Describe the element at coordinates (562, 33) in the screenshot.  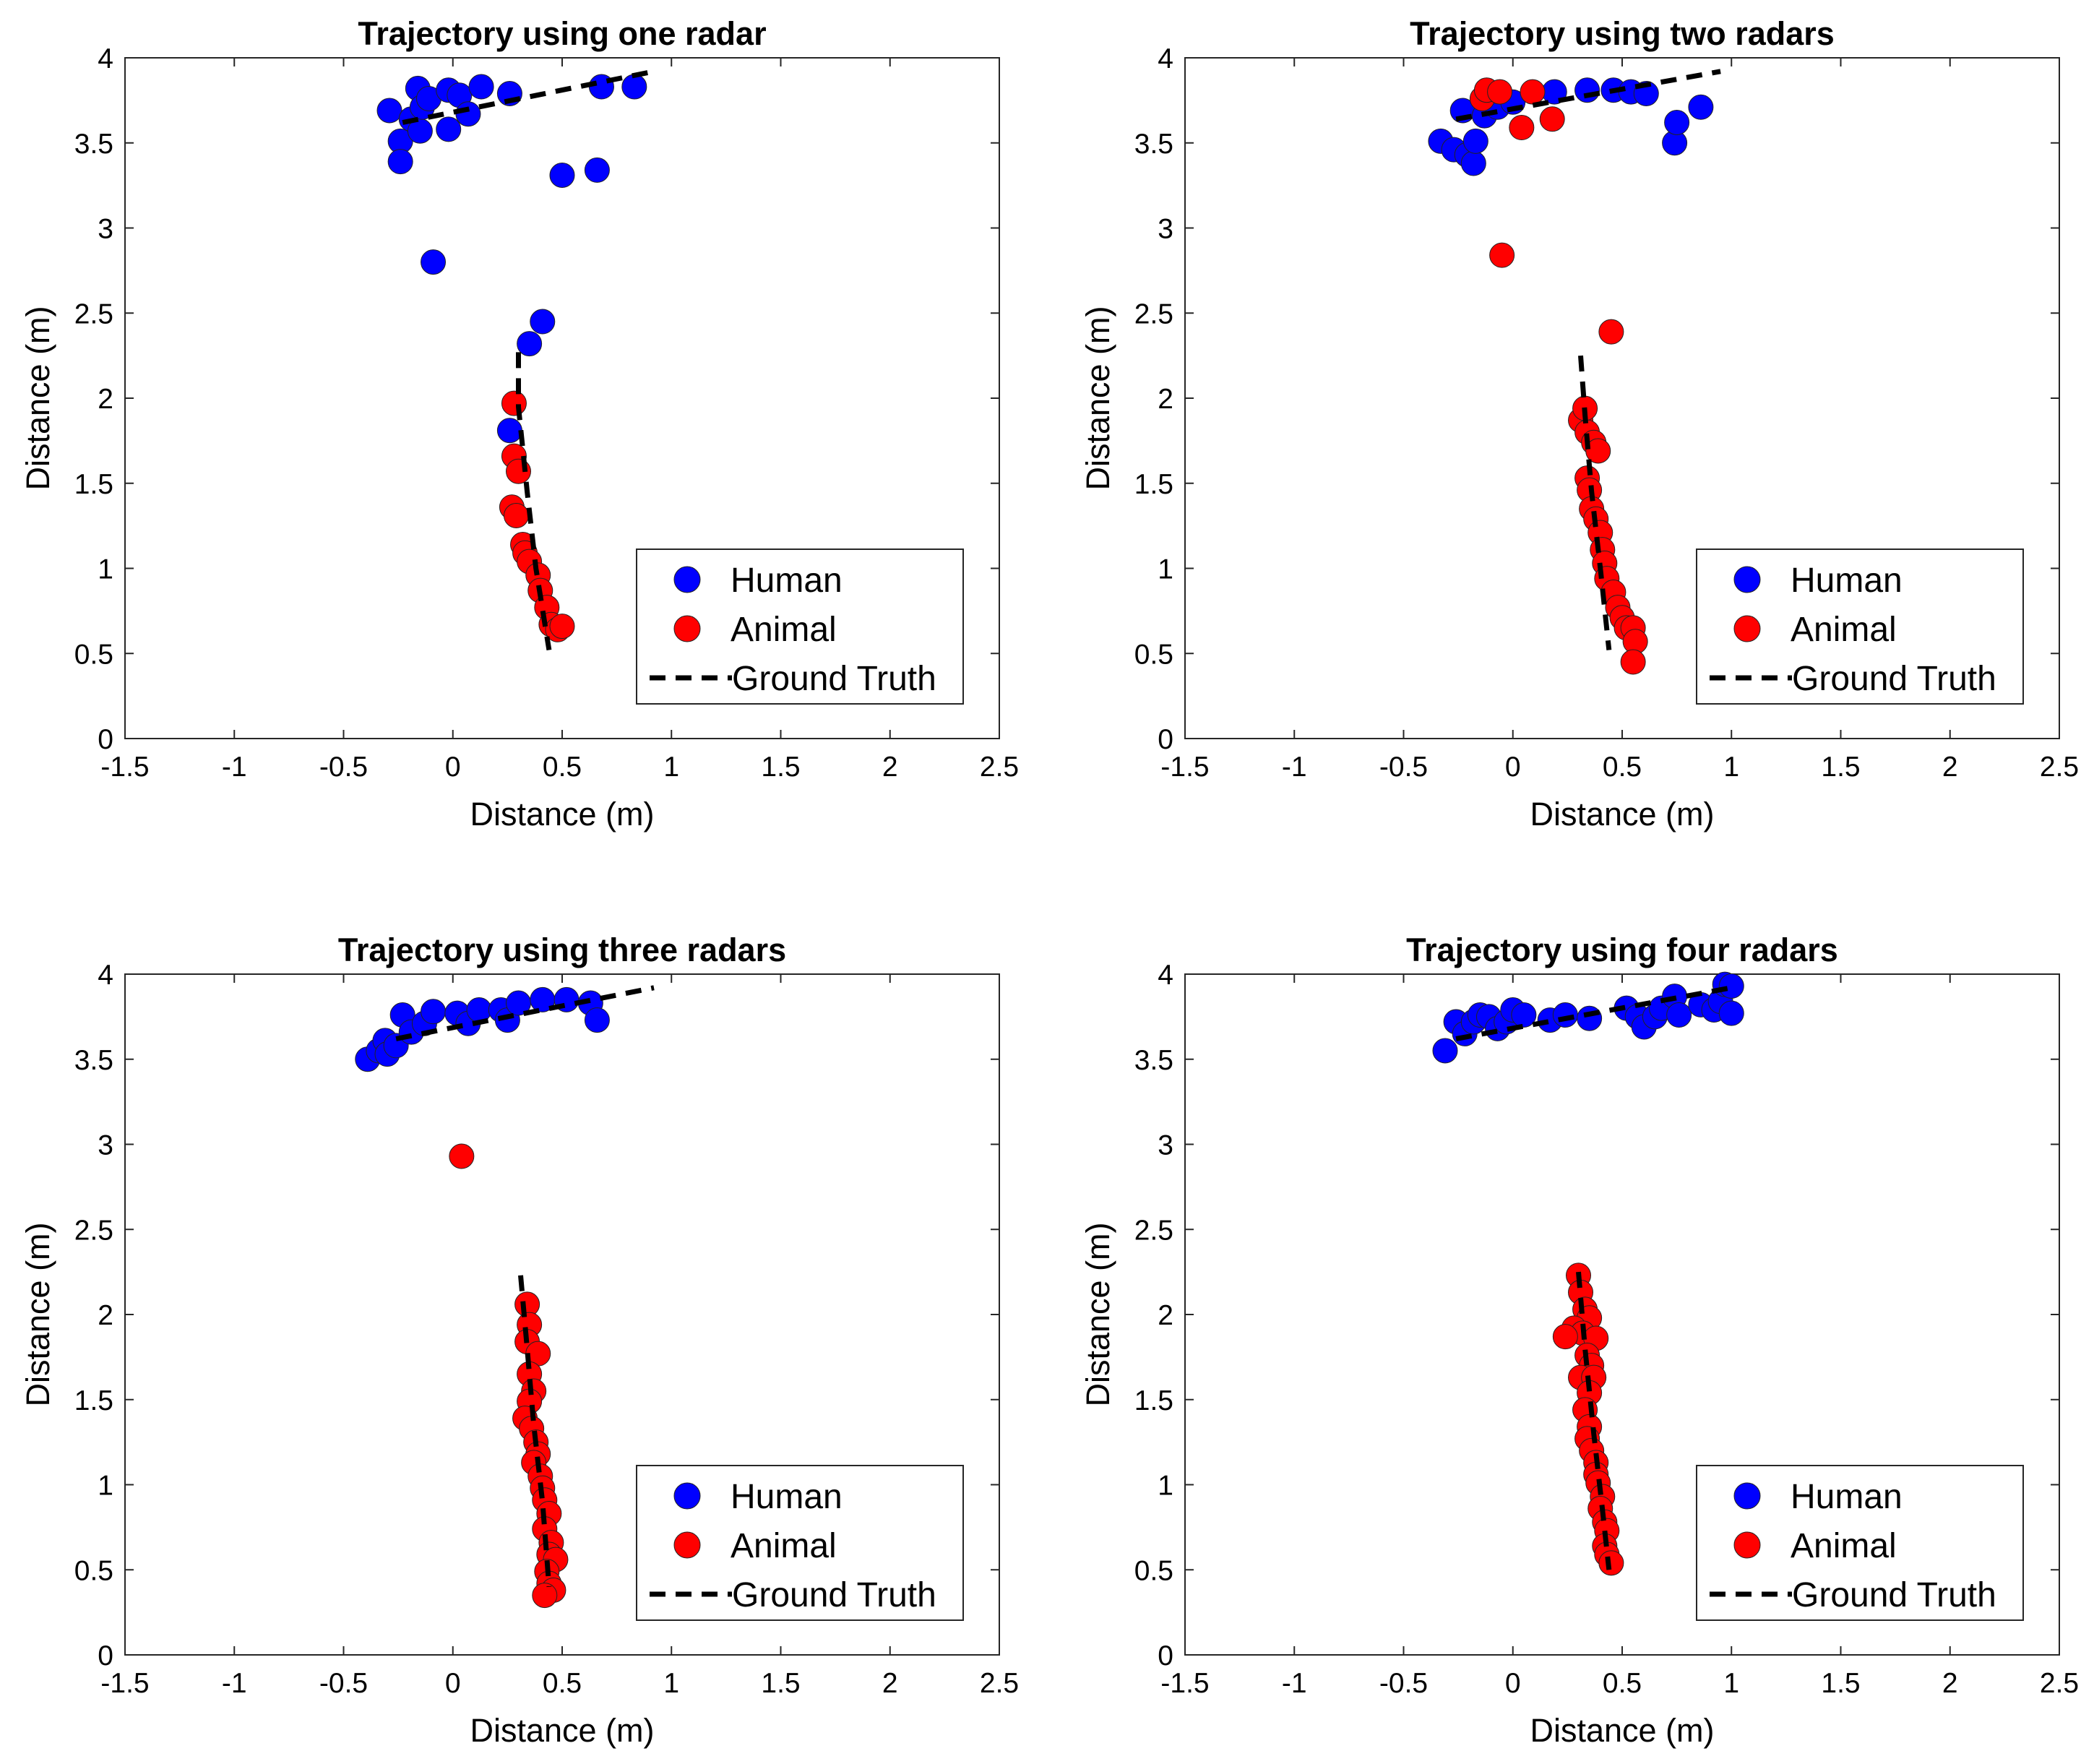
I see `chart-title: Trajectory using one radar` at that location.